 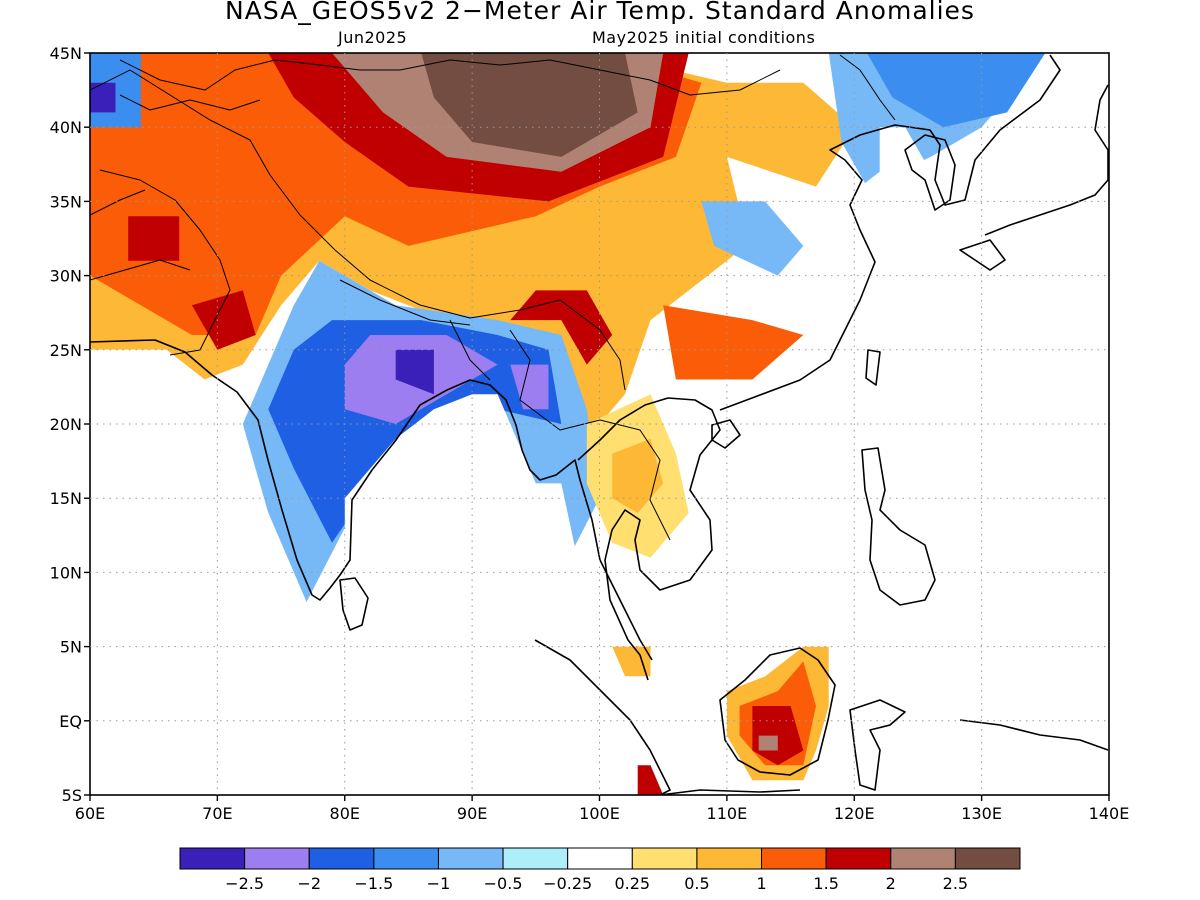 I want to click on lon-label: 90E, so click(x=472, y=813).